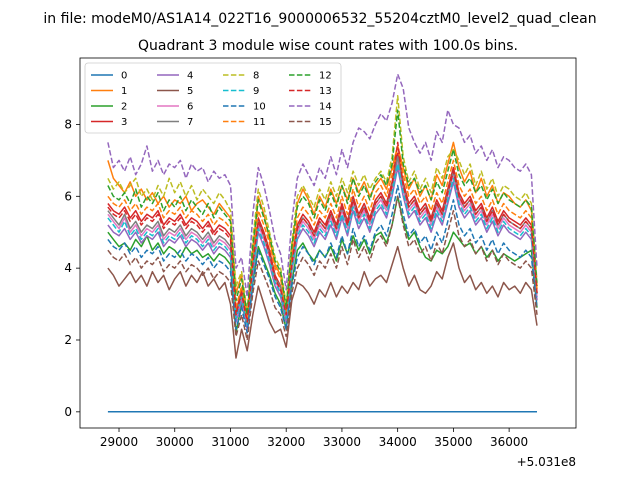 The height and width of the screenshot is (480, 640). I want to click on x-offset-text: +5.031e8, so click(546, 462).